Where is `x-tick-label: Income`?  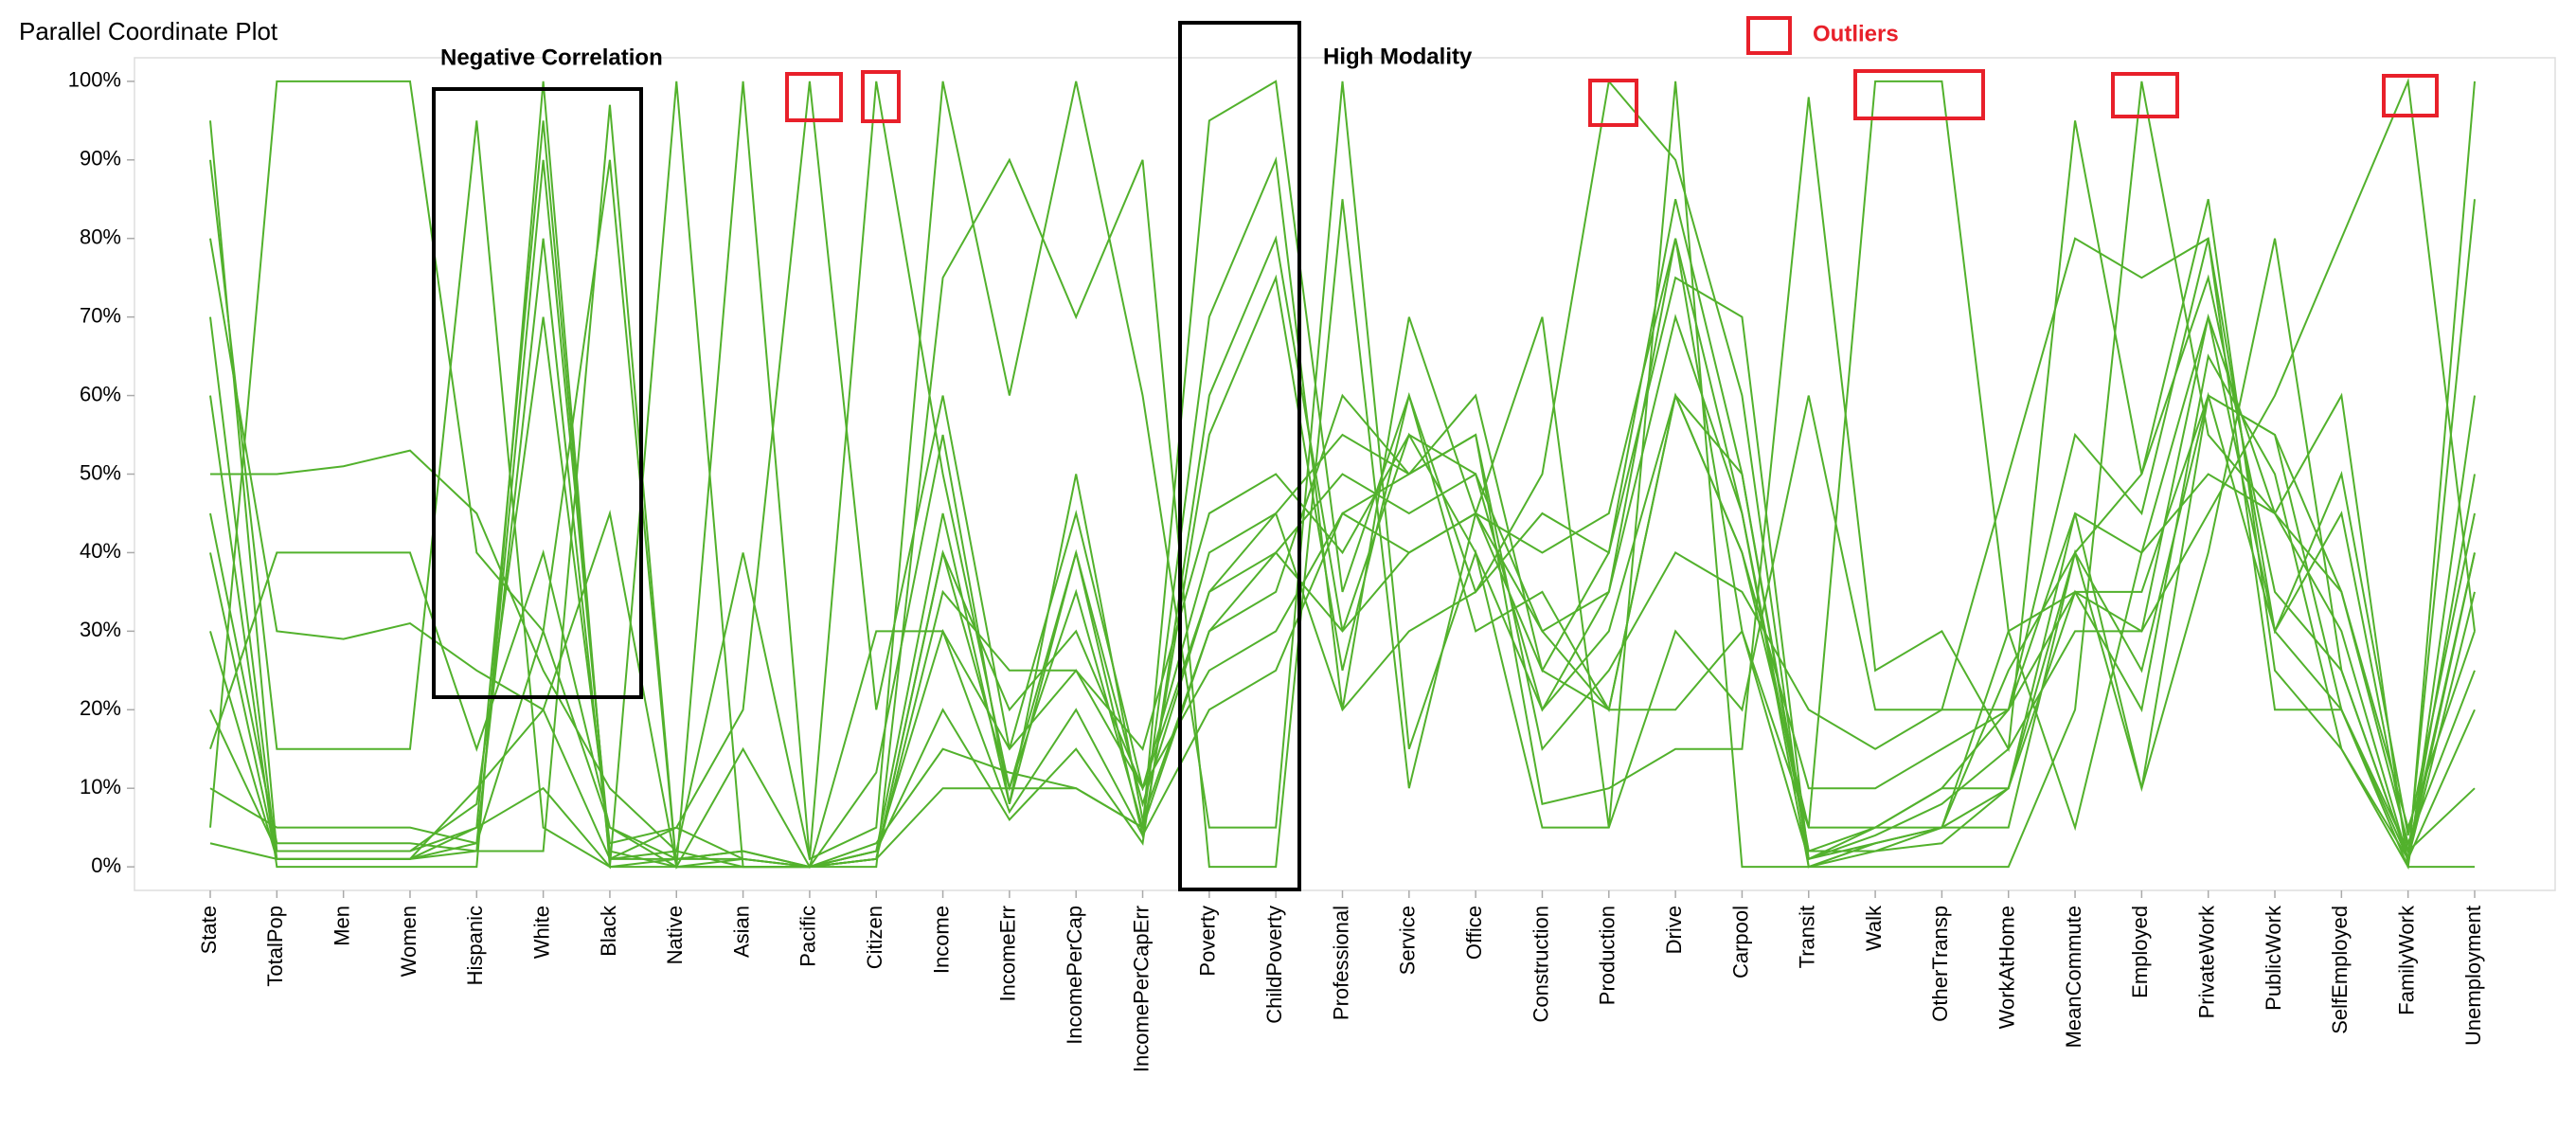 x-tick-label: Income is located at coordinates (941, 940).